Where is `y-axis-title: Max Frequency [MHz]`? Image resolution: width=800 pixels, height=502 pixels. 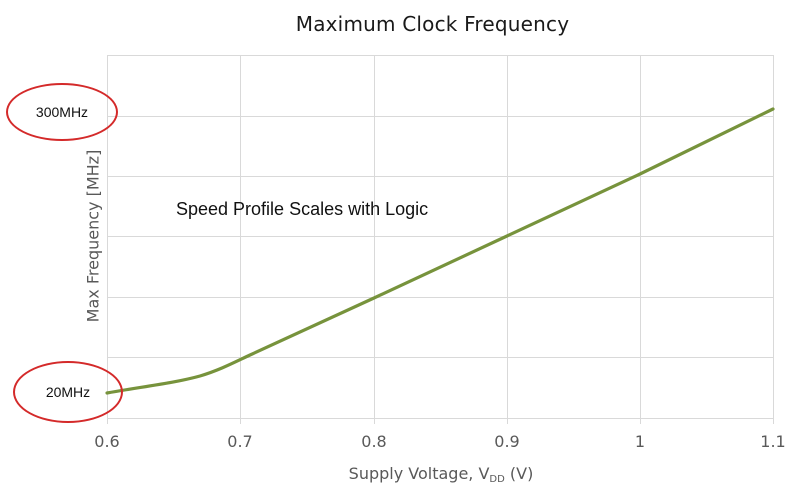
y-axis-title: Max Frequency [MHz] is located at coordinates (93, 236).